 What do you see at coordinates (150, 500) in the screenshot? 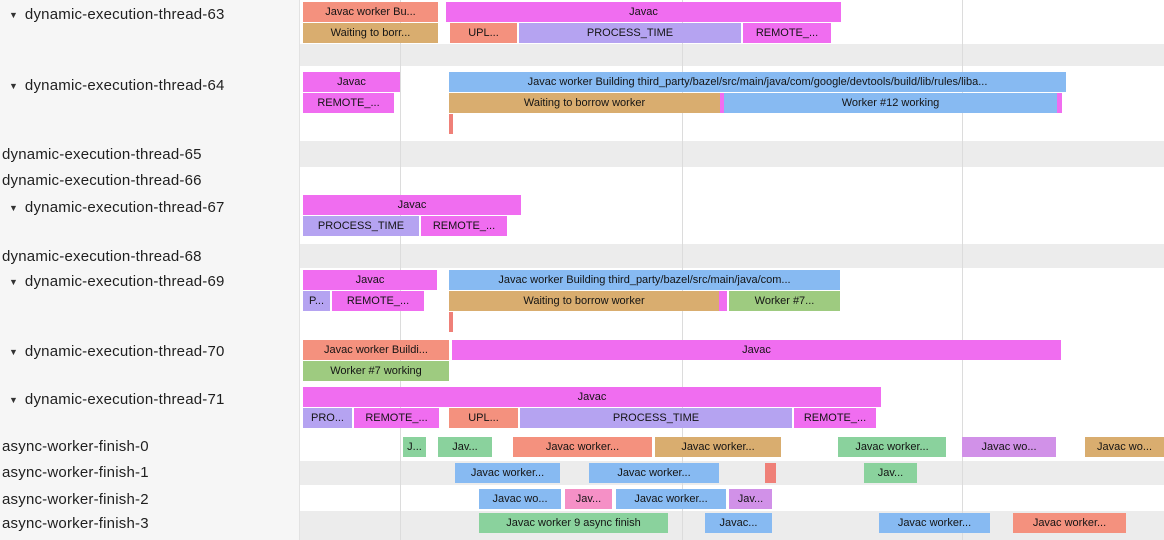
I see `thread-row-async-worker-finish-2: async-worker-finish-2` at bounding box center [150, 500].